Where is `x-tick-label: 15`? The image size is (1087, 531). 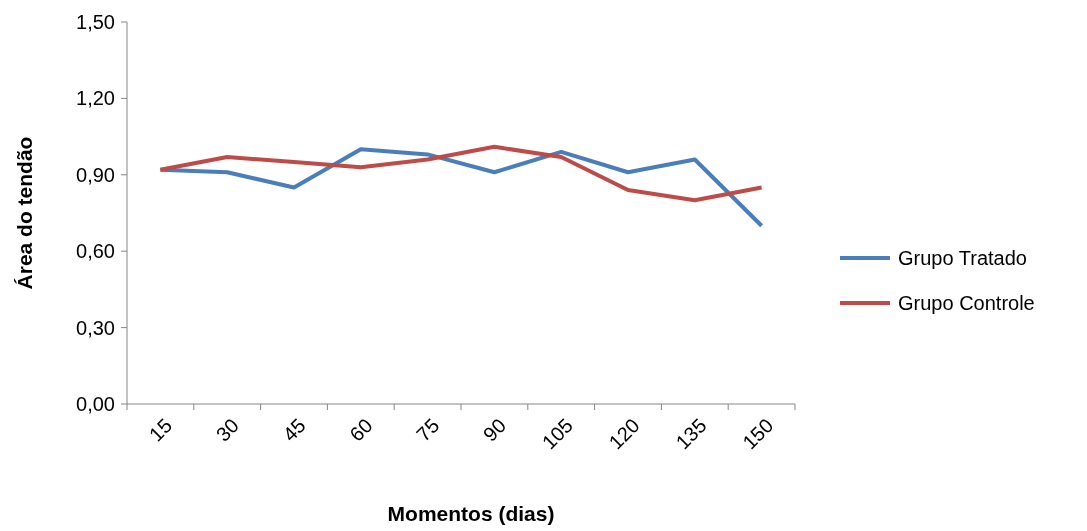
x-tick-label: 15 is located at coordinates (160, 430).